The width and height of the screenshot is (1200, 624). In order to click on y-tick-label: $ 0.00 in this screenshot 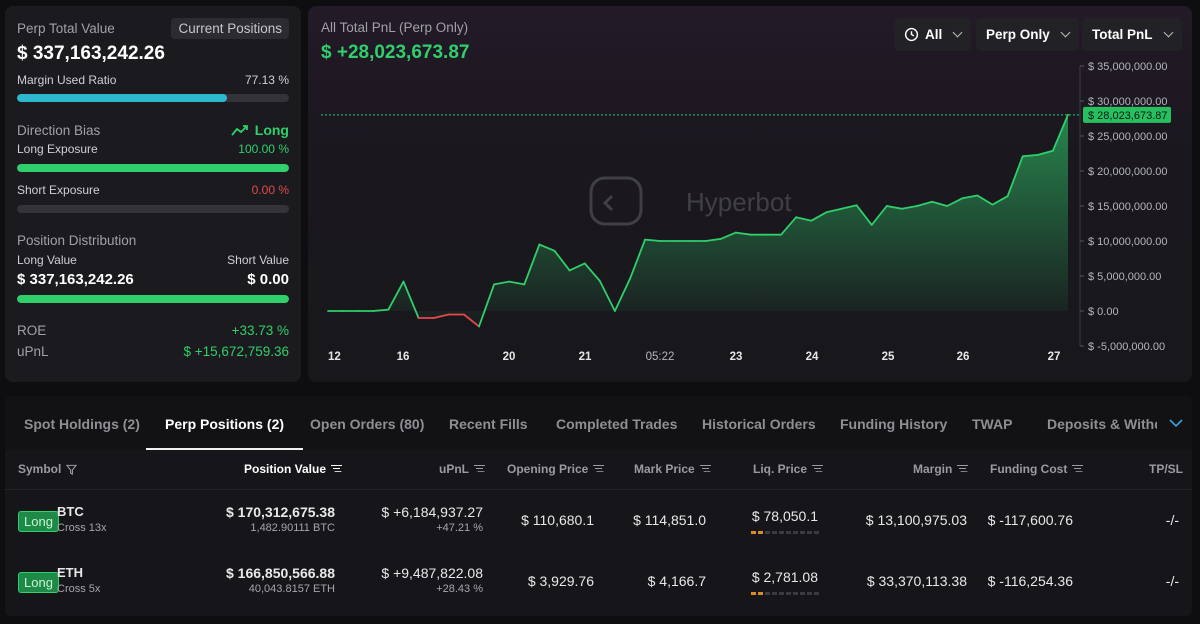, I will do `click(1103, 312)`.